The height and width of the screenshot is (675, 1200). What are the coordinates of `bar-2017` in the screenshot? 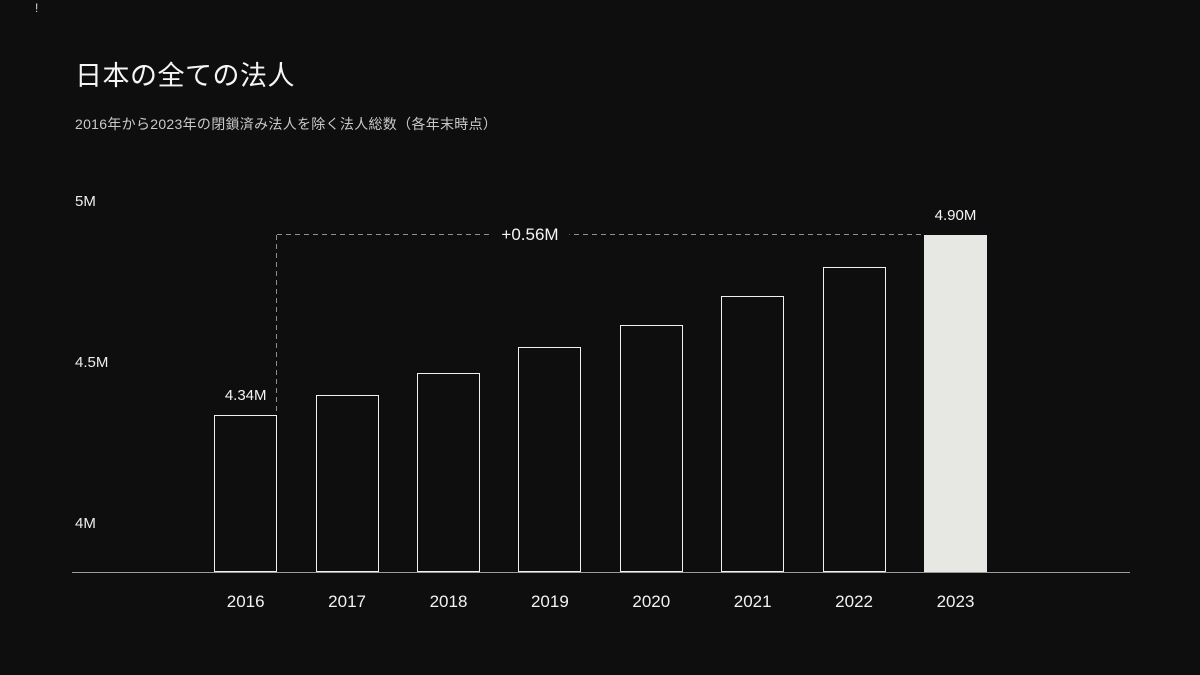 It's located at (347, 483).